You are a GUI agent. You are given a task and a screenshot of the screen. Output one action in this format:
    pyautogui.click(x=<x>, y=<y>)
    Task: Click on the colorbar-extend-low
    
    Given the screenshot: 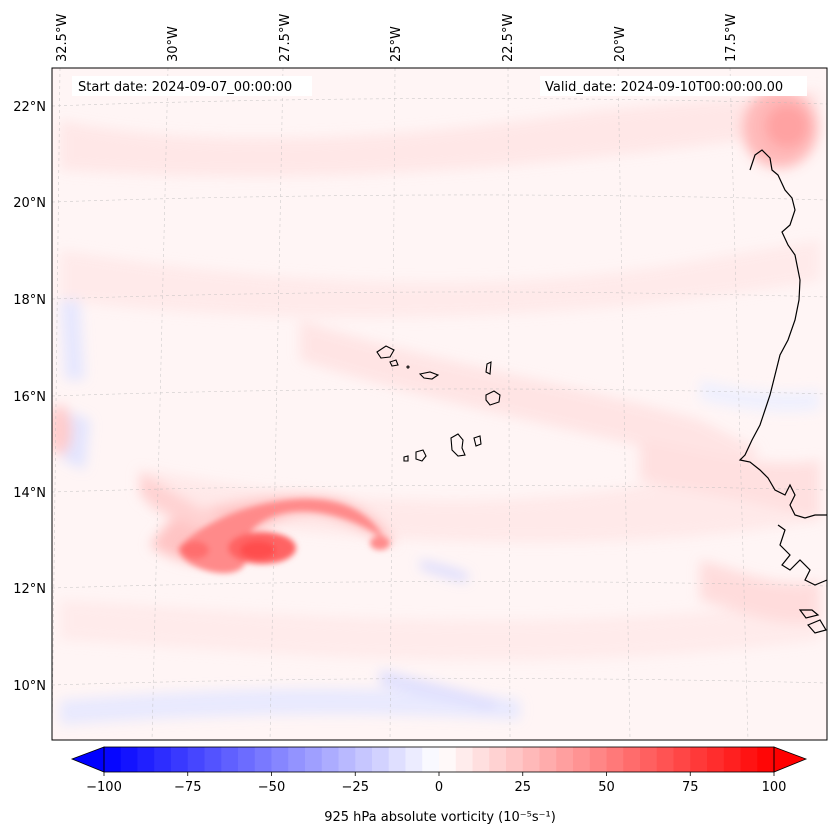 What is the action you would take?
    pyautogui.click(x=87, y=759)
    